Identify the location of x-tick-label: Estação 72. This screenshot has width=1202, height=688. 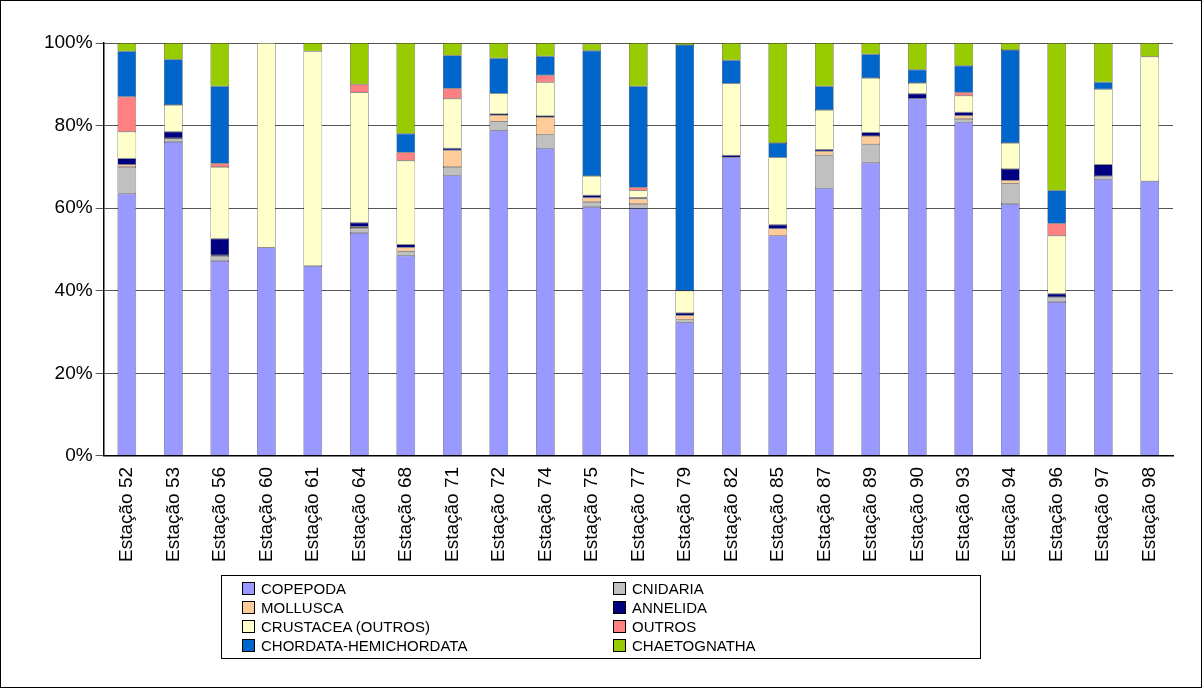
(498, 514).